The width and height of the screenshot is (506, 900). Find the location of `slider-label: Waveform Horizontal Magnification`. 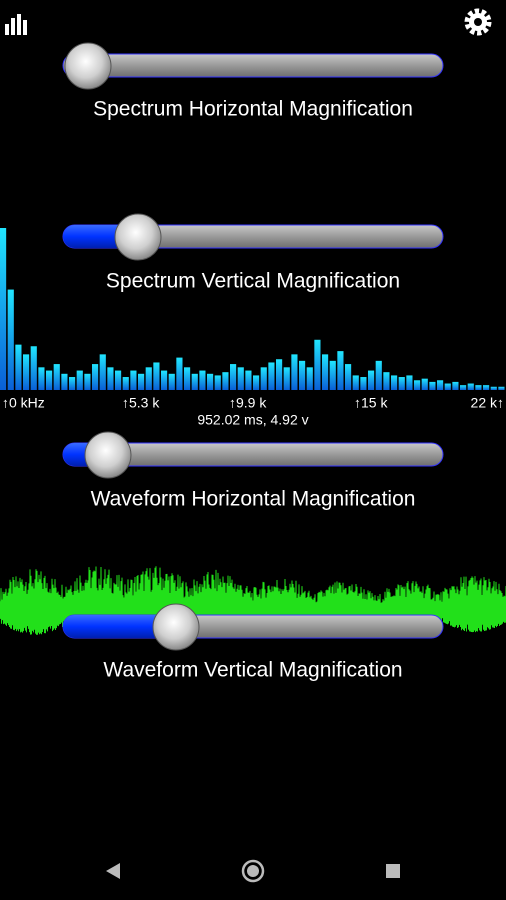

slider-label: Waveform Horizontal Magnification is located at coordinates (253, 499).